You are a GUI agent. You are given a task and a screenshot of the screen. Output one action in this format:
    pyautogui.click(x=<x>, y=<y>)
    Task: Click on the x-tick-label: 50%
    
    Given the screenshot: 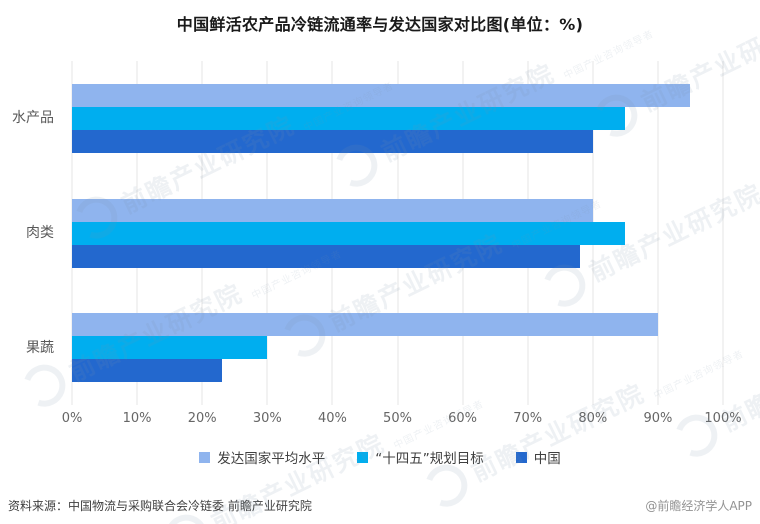 What is the action you would take?
    pyautogui.click(x=397, y=418)
    